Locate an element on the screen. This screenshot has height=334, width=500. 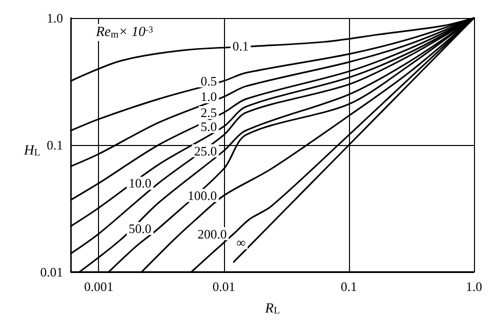
series-label: 5.0 is located at coordinates (208, 126).